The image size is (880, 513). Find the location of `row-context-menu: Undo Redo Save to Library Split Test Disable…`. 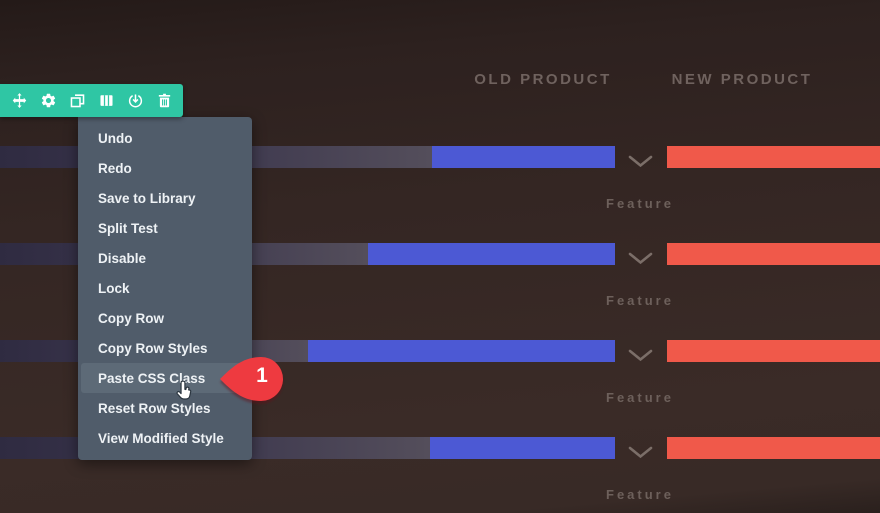

row-context-menu: Undo Redo Save to Library Split Test Disable… is located at coordinates (165, 288).